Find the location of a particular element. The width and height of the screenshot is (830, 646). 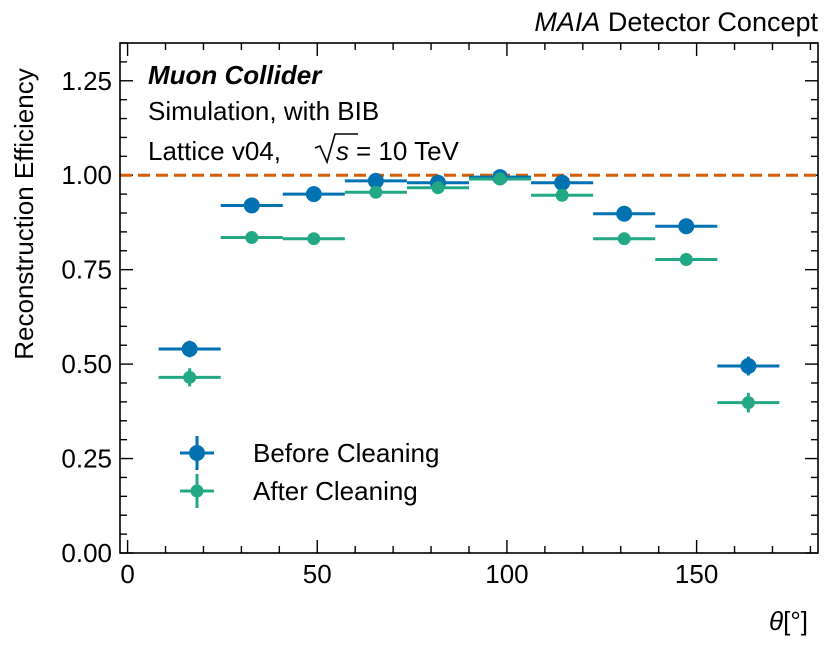

annotation-sqrt-s: s is located at coordinates (342, 151).